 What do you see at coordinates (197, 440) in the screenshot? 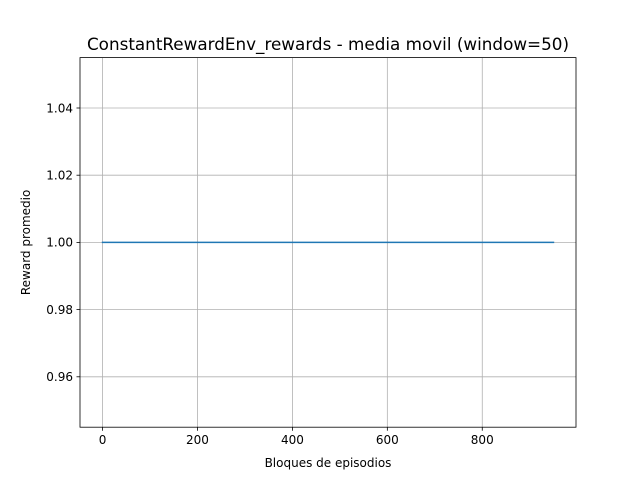
I see `x-tick-label: 200` at bounding box center [197, 440].